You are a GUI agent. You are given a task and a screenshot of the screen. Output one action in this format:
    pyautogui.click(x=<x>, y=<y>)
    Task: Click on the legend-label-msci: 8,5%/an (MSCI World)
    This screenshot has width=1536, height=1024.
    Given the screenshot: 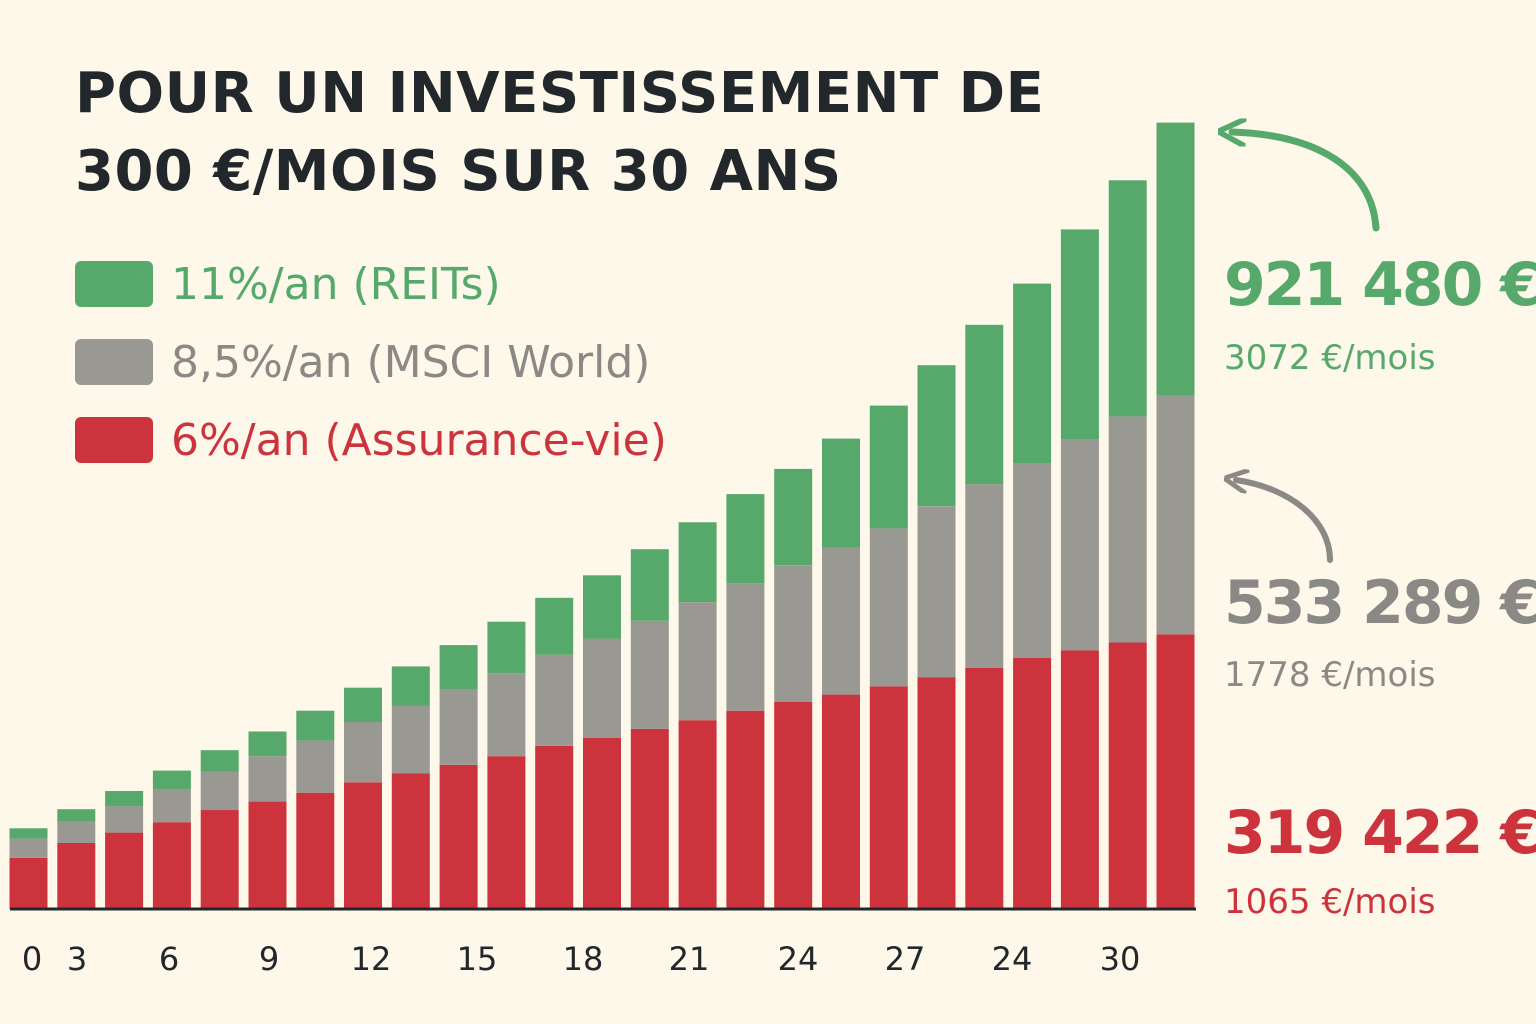 What is the action you would take?
    pyautogui.click(x=411, y=362)
    